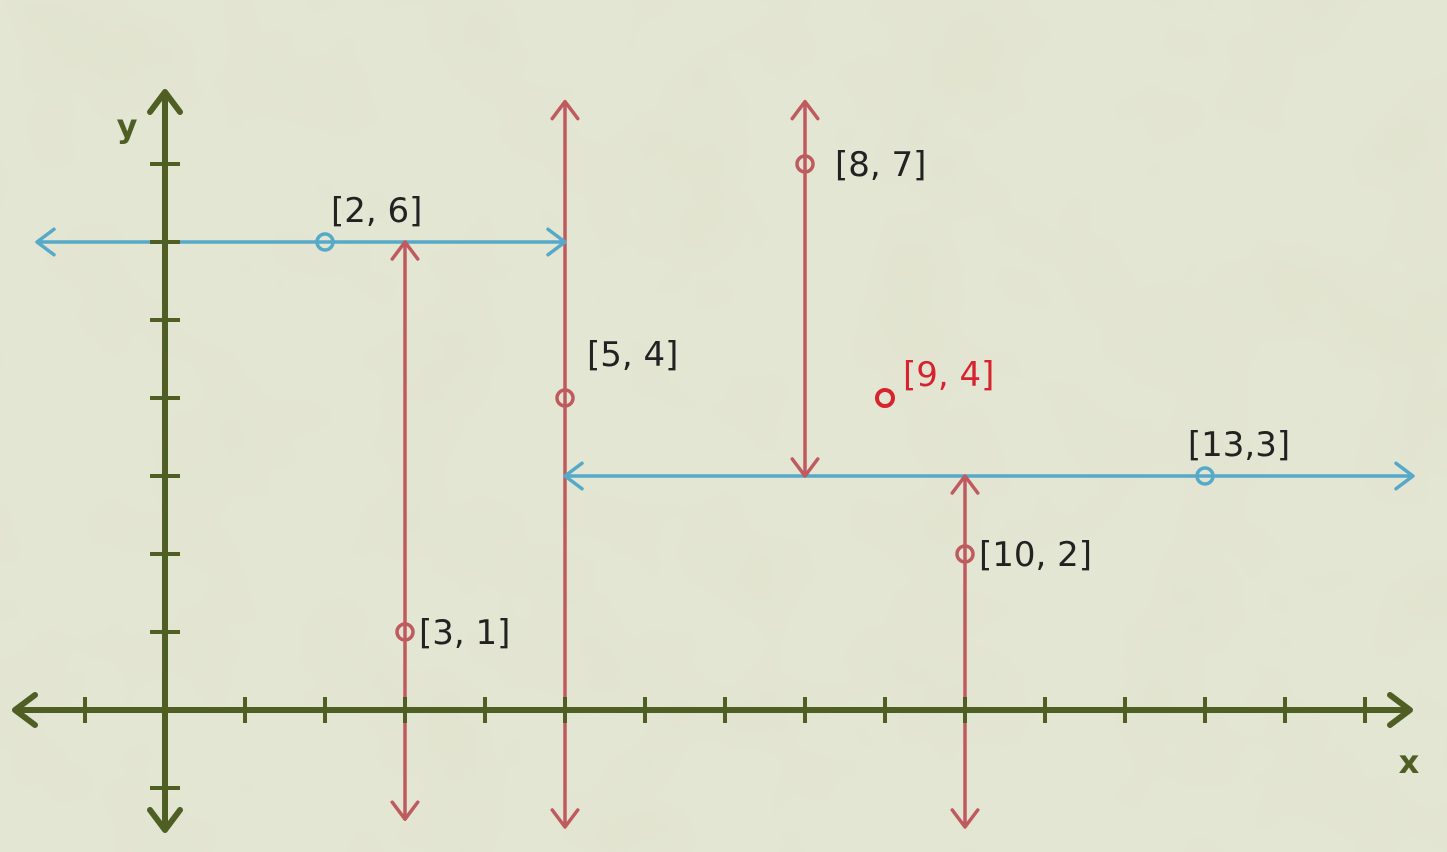 This screenshot has height=852, width=1447. What do you see at coordinates (376, 211) in the screenshot?
I see `point-label-2-6: [2, 6]` at bounding box center [376, 211].